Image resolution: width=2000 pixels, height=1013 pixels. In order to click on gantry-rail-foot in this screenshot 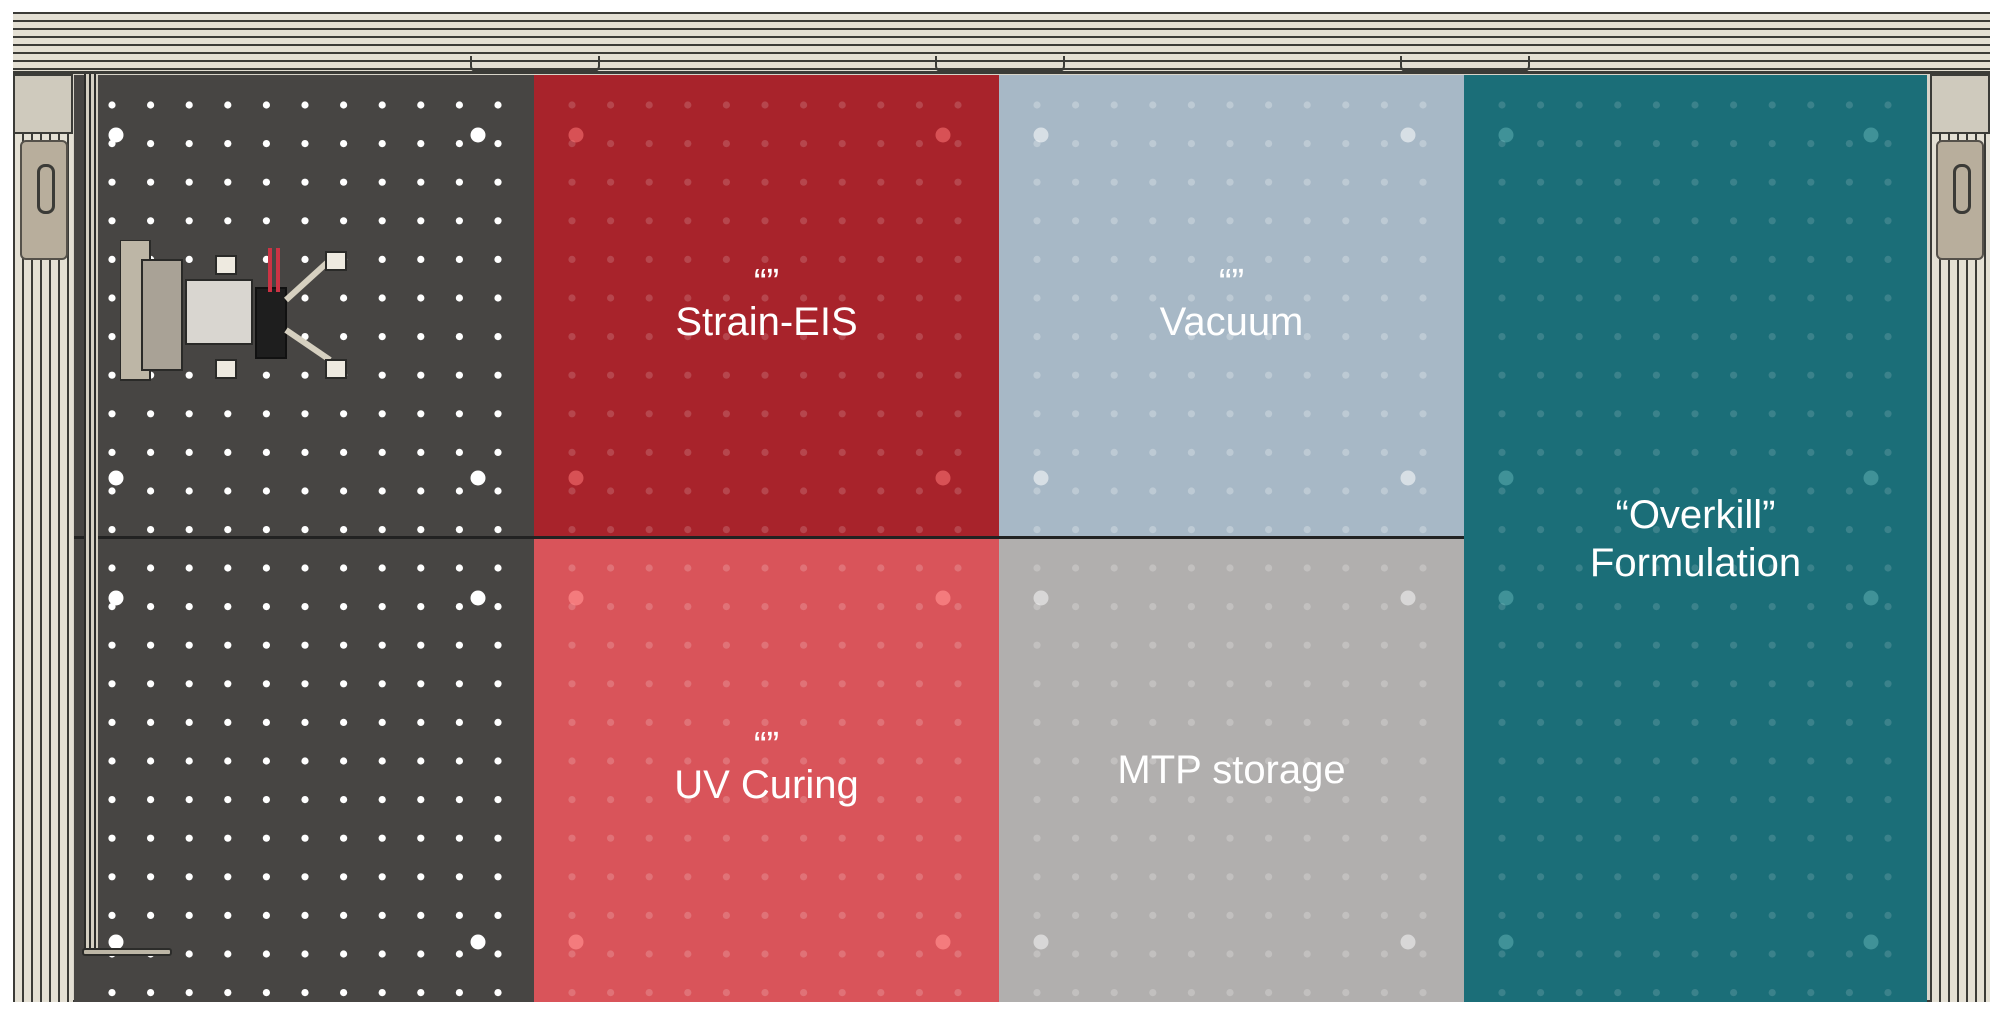, I will do `click(127, 952)`.